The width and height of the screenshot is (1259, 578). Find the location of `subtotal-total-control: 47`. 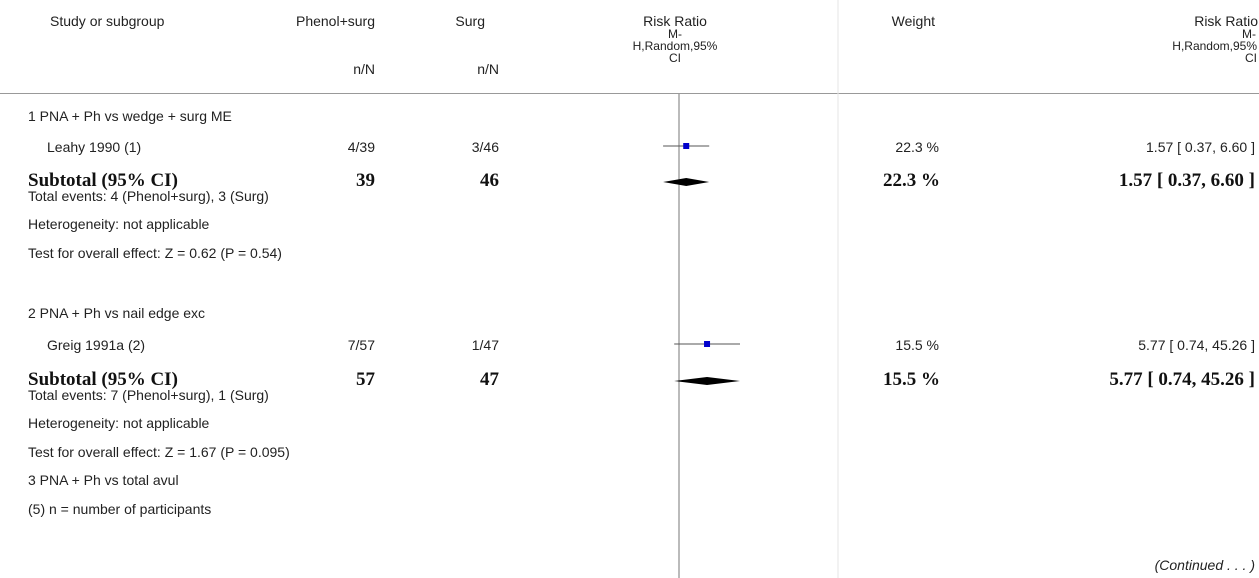

subtotal-total-control: 47 is located at coordinates (489, 379).